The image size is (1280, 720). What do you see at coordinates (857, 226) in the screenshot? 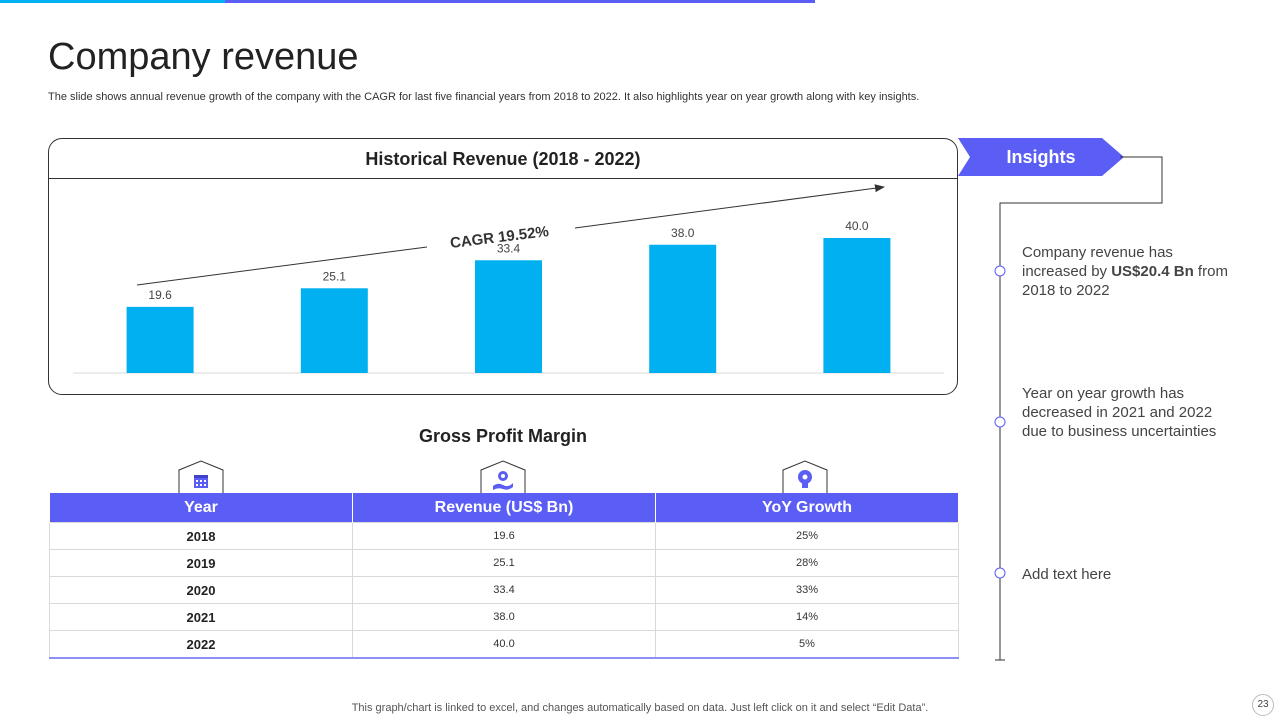
I see `data-label-2022: 40.0` at bounding box center [857, 226].